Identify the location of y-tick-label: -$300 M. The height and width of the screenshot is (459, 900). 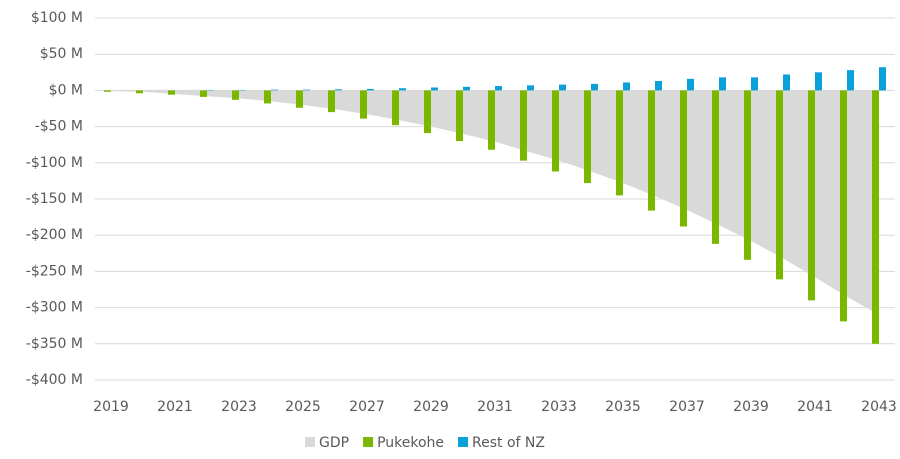
(54, 308).